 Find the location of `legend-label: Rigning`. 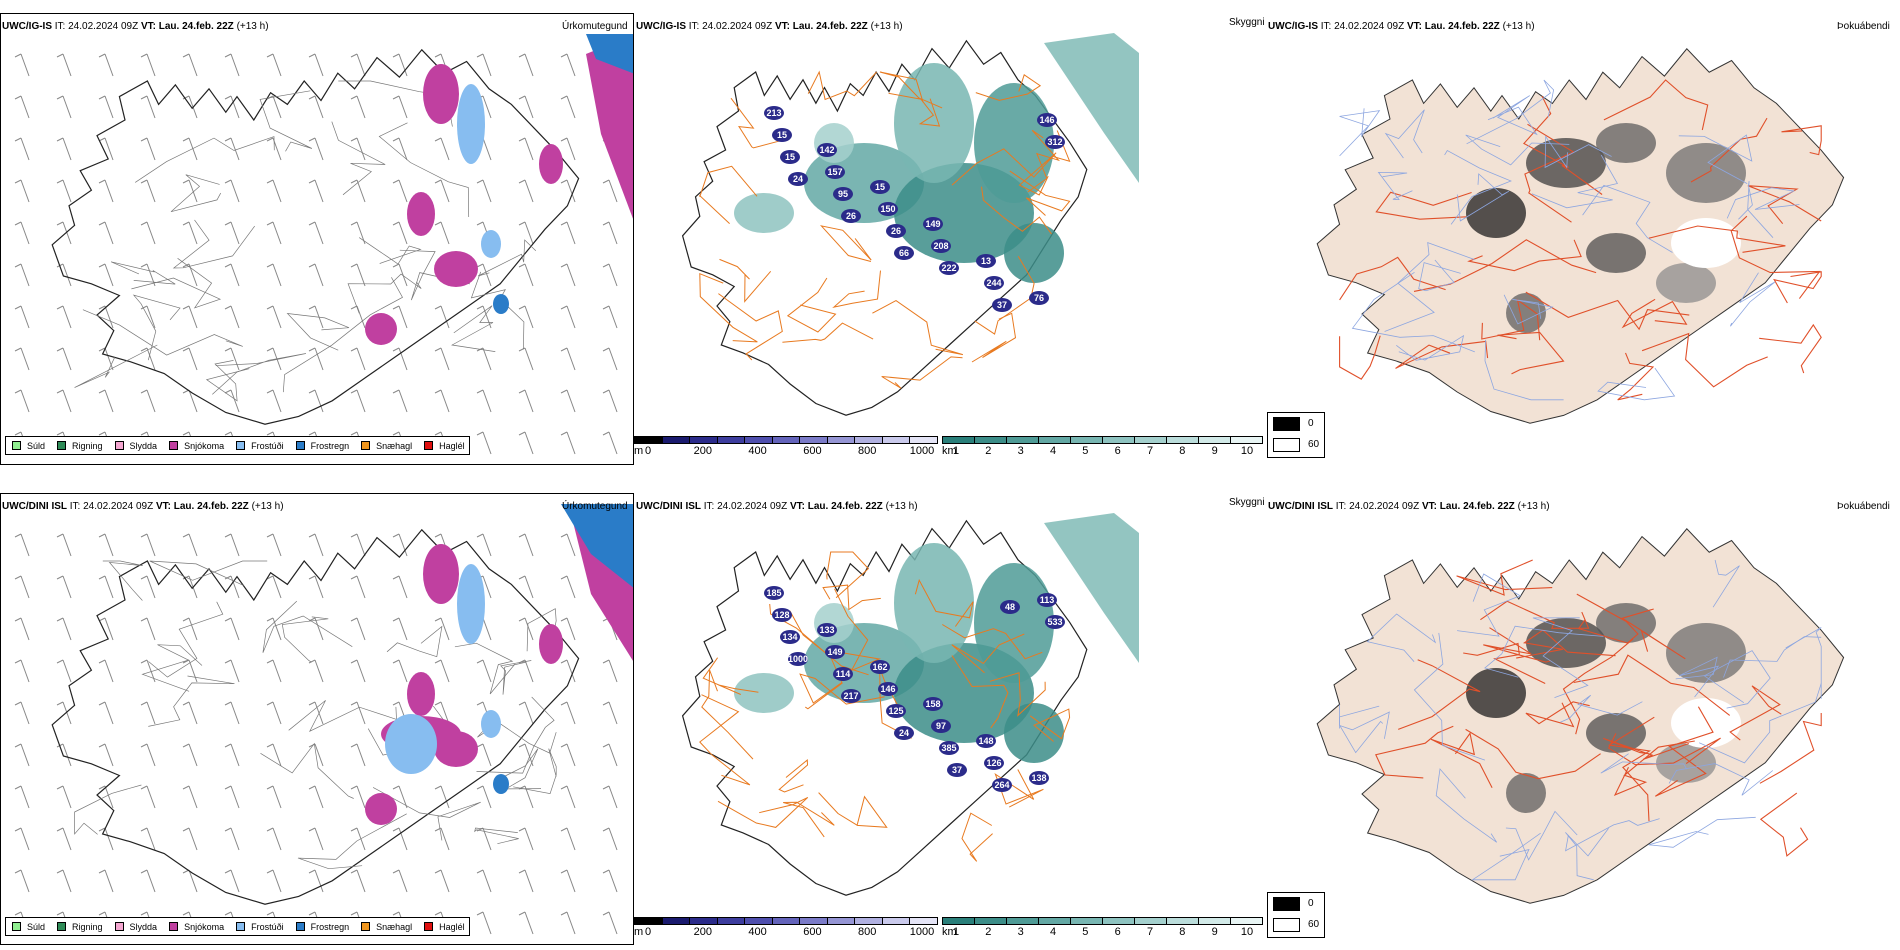

legend-label: Rigning is located at coordinates (87, 926).